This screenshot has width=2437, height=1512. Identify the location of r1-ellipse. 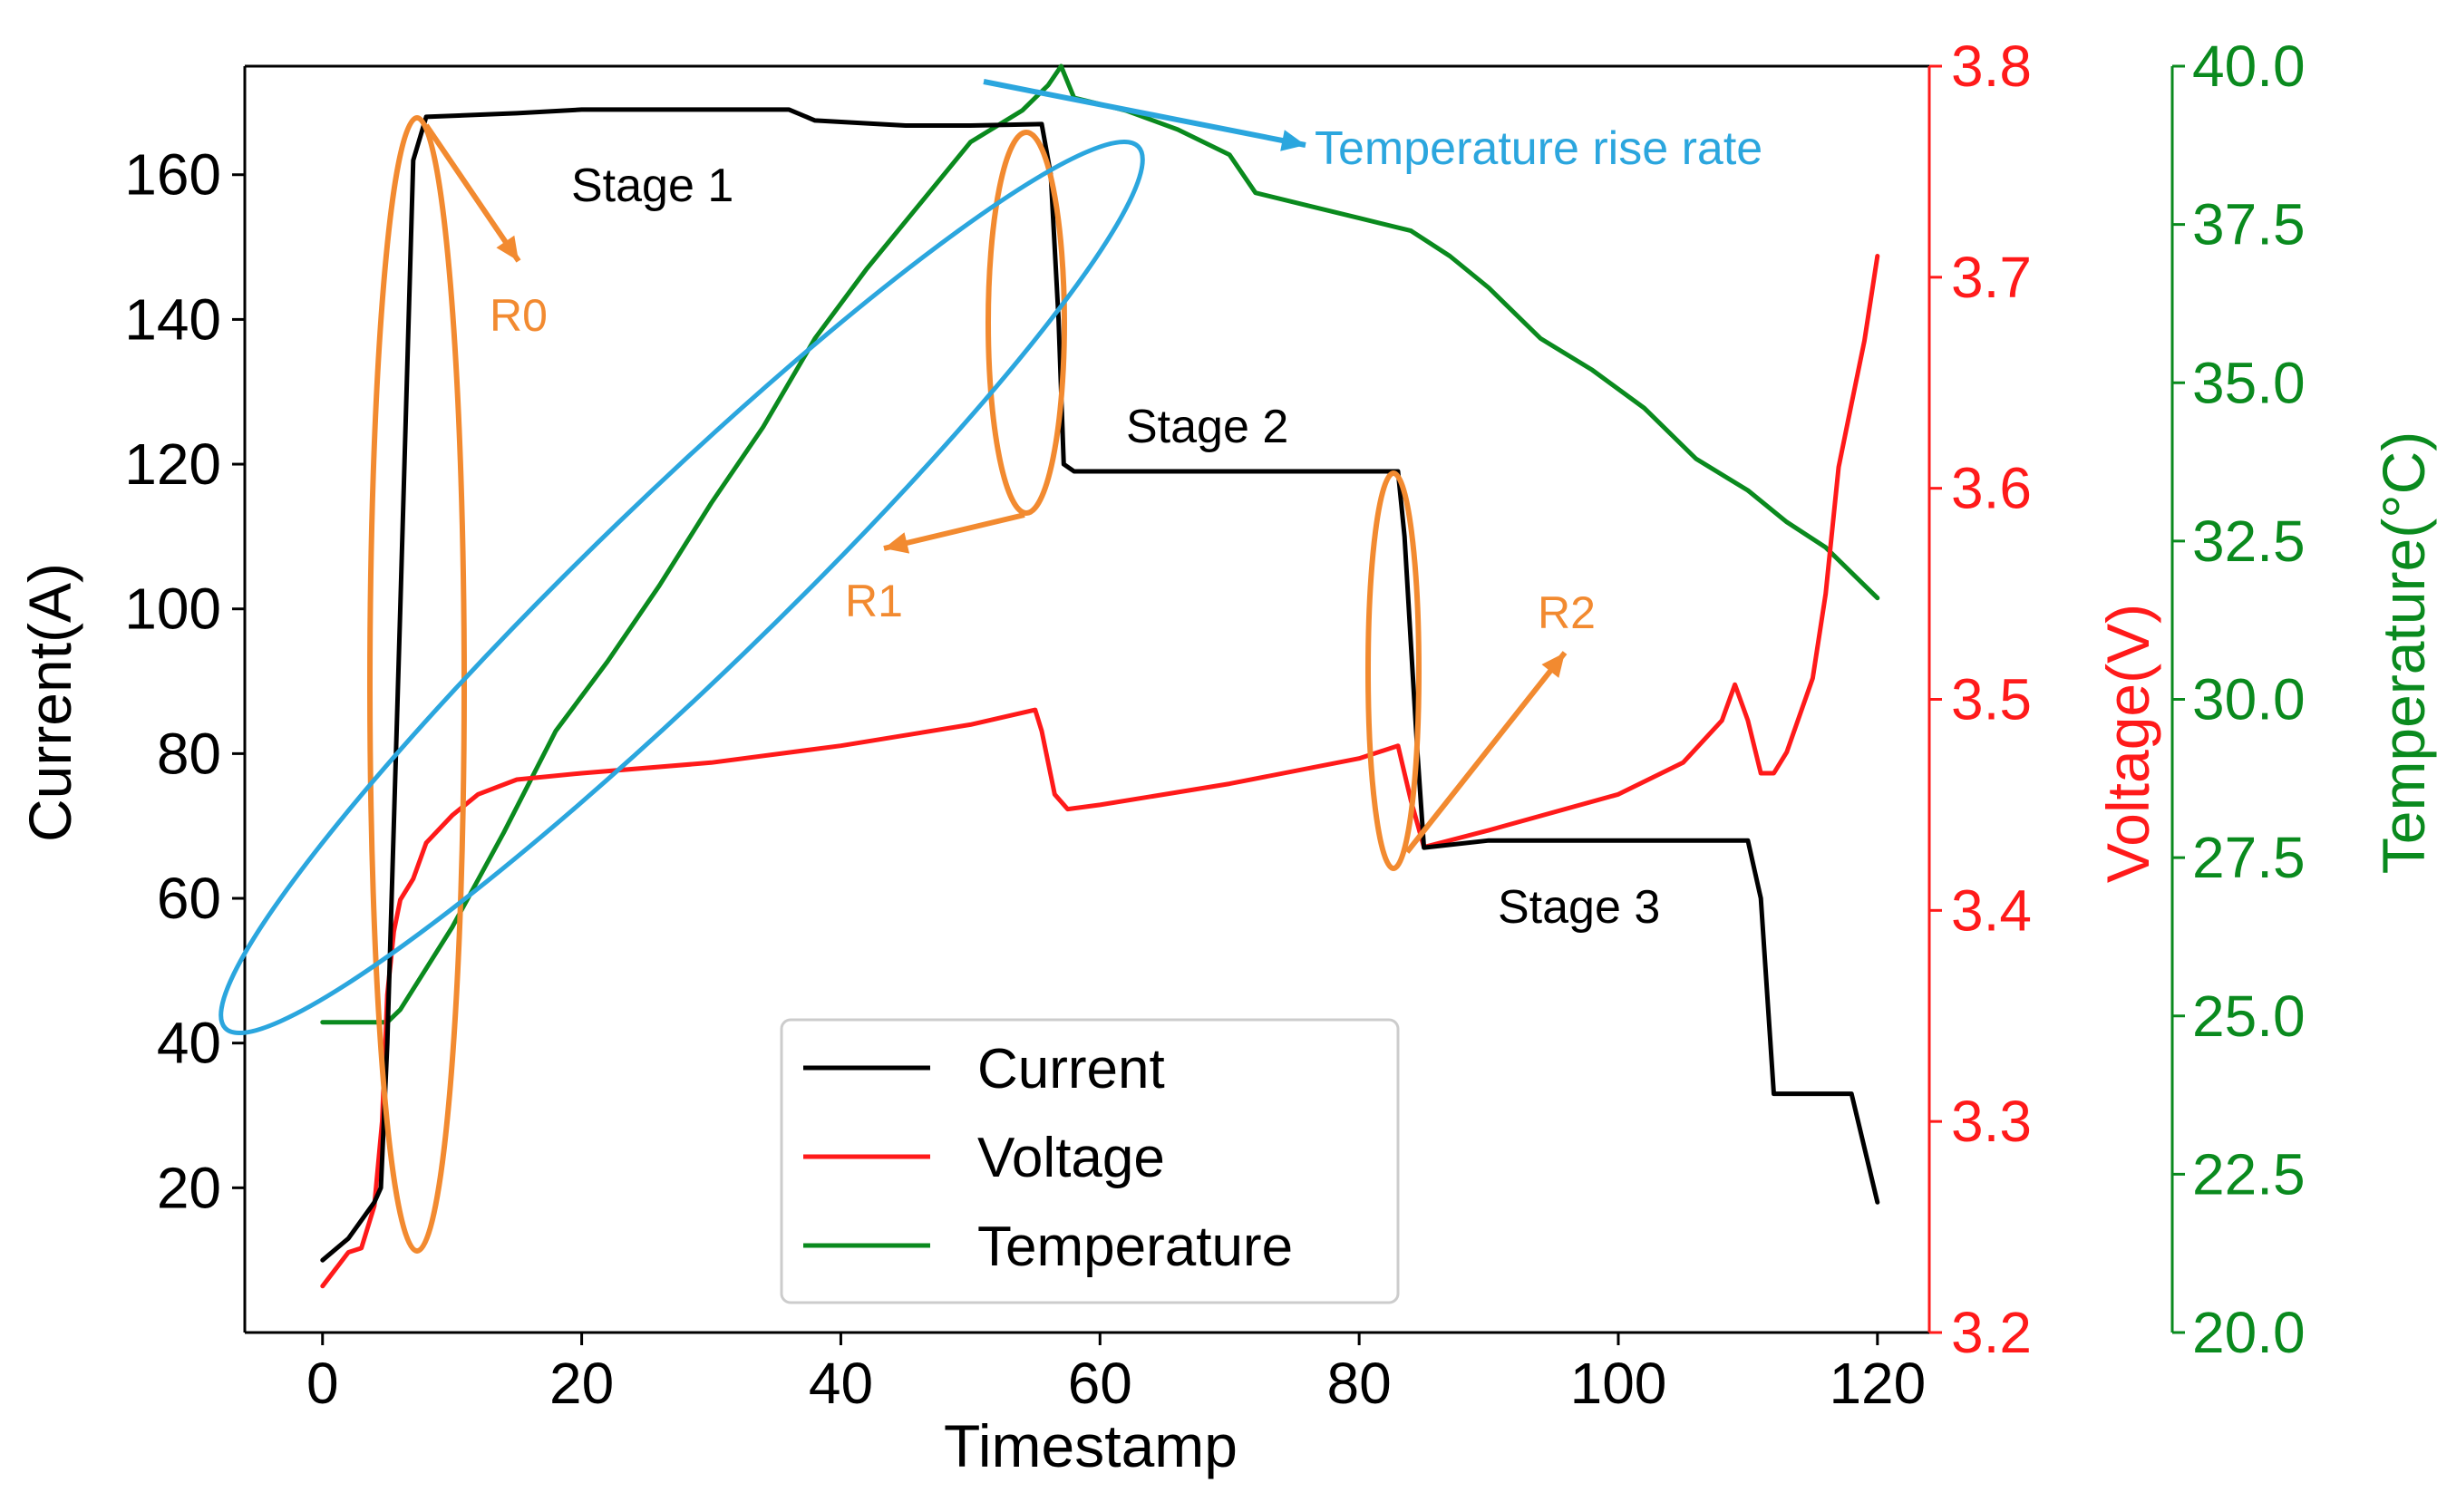
(1026, 323).